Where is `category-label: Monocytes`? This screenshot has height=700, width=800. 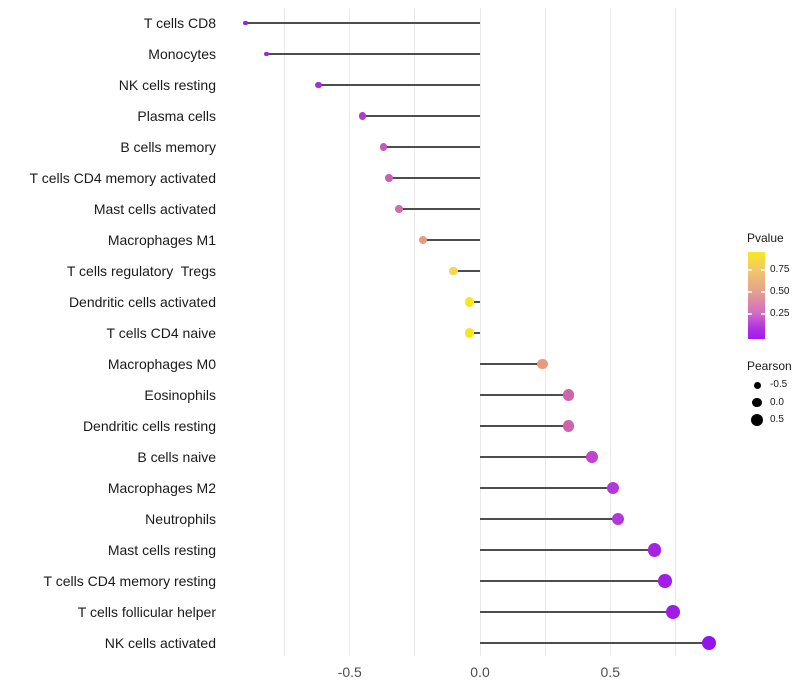 category-label: Monocytes is located at coordinates (182, 54).